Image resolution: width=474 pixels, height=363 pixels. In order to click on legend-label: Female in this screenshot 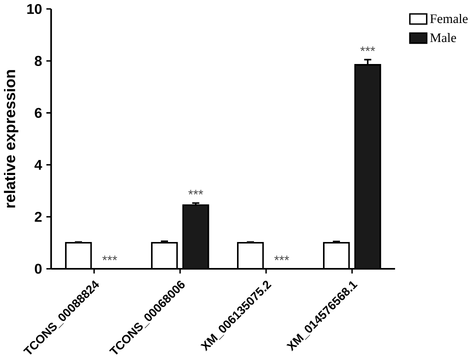, I will do `click(449, 19)`.